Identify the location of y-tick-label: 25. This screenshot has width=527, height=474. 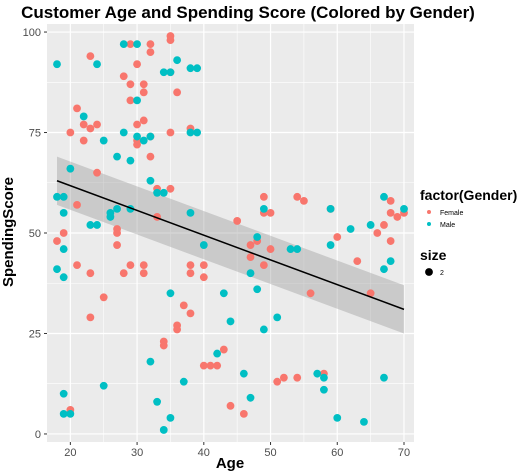
(35, 334).